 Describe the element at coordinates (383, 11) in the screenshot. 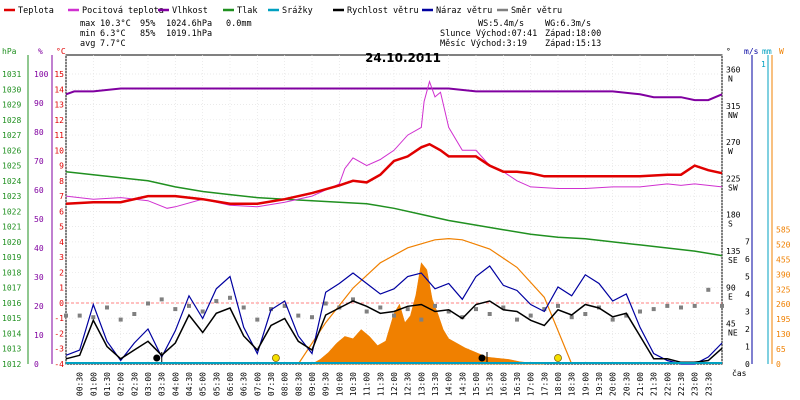

I see `legend-label: Rychlost větru` at that location.